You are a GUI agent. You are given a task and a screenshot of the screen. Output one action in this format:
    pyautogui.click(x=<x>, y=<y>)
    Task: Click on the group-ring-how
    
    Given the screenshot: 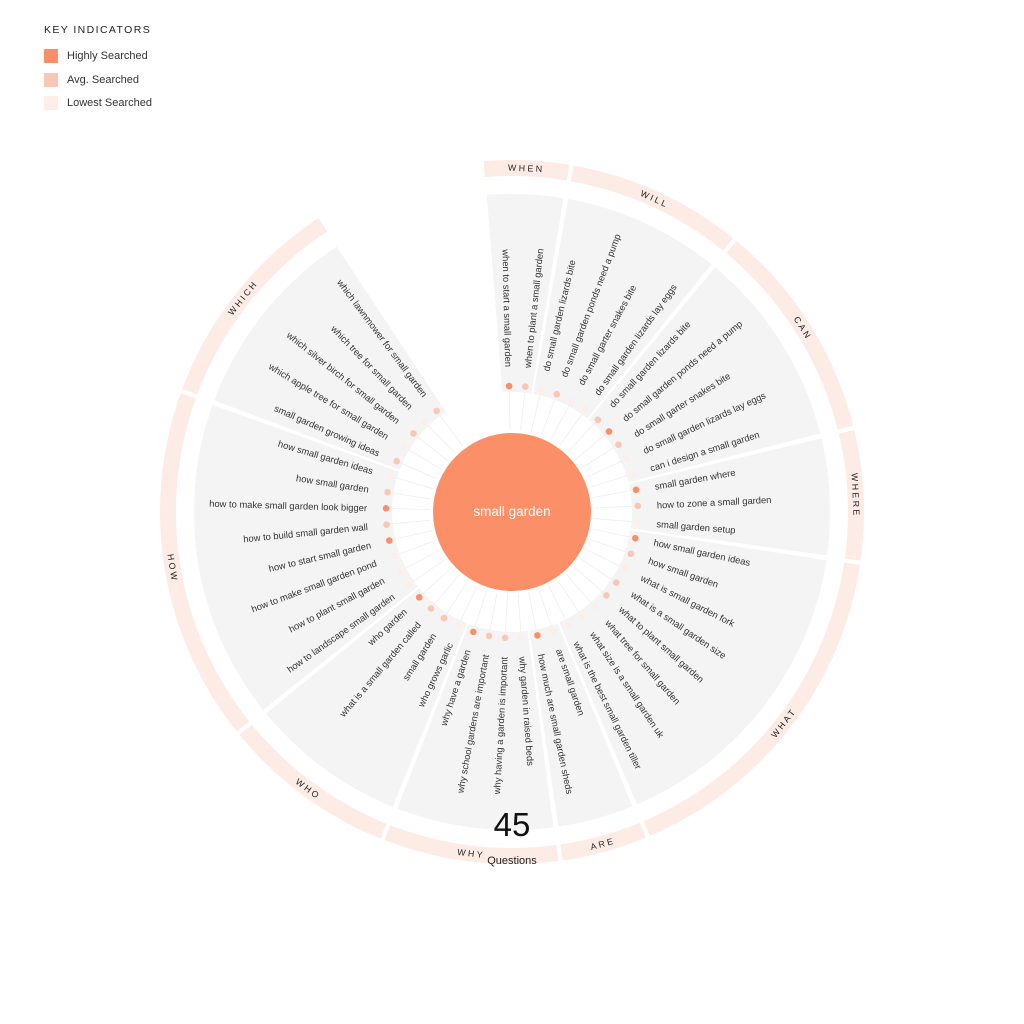 What is the action you would take?
    pyautogui.click(x=204, y=562)
    